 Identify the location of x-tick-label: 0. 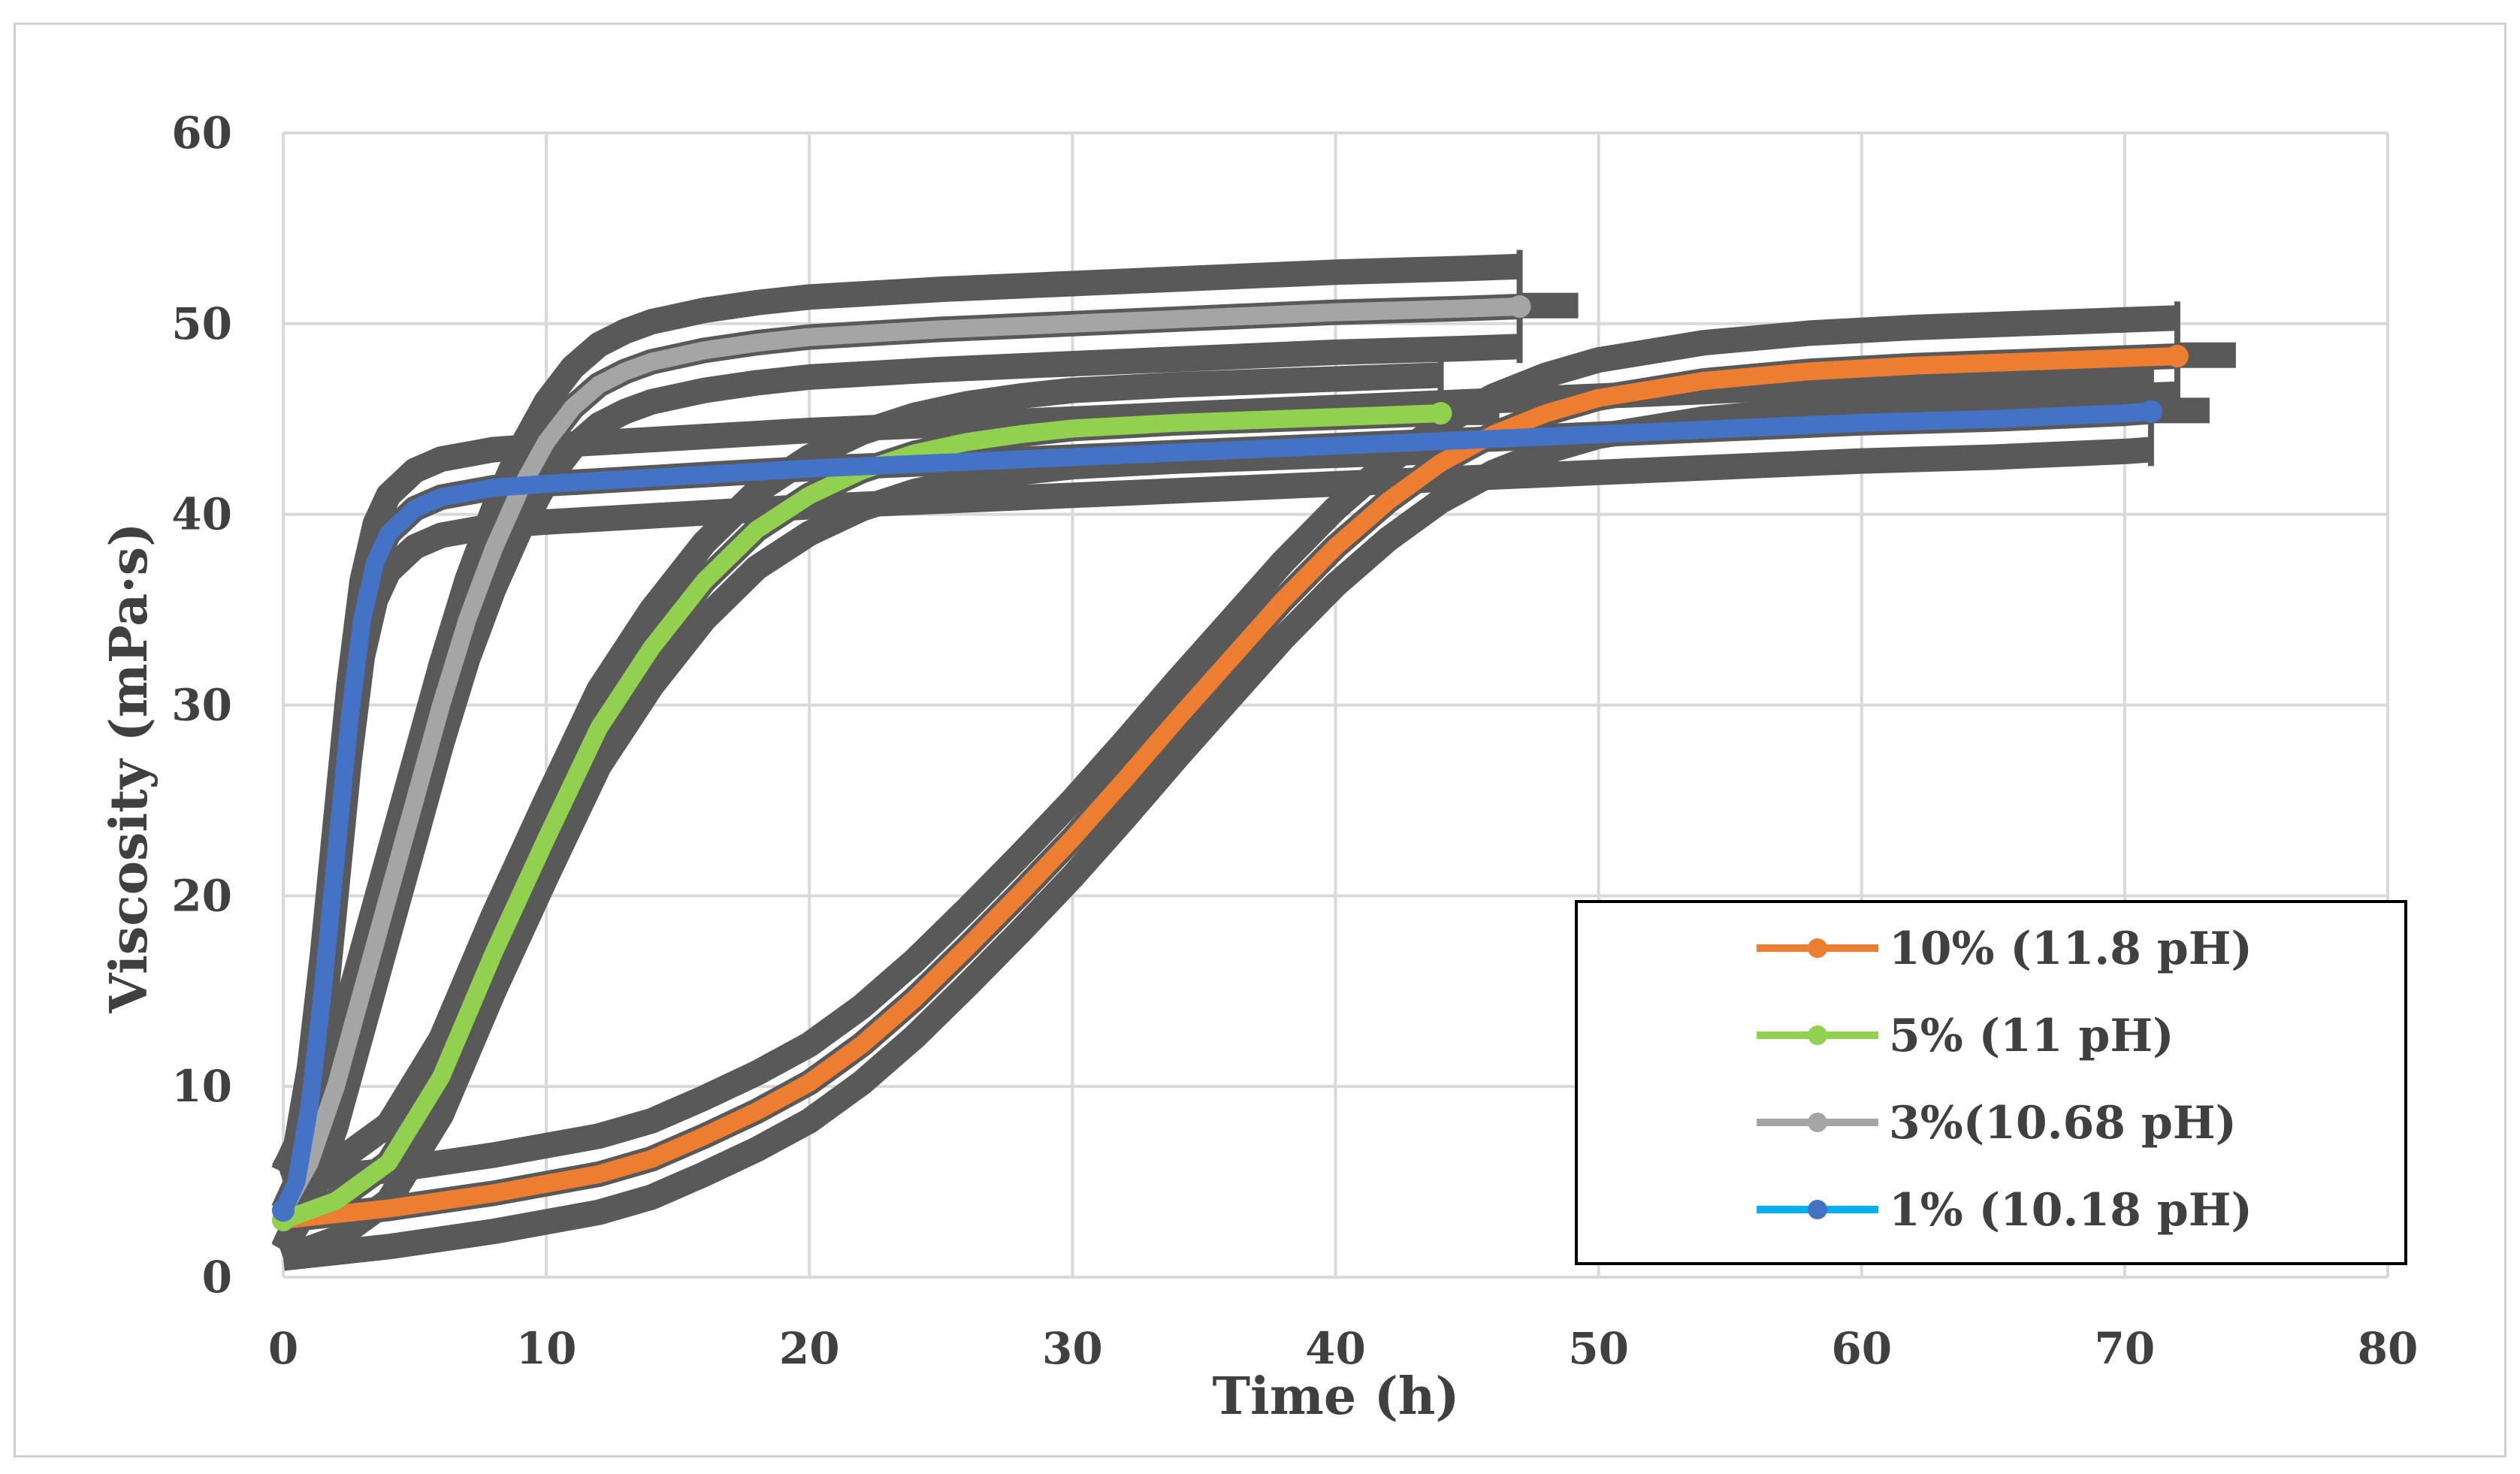
(283, 1348).